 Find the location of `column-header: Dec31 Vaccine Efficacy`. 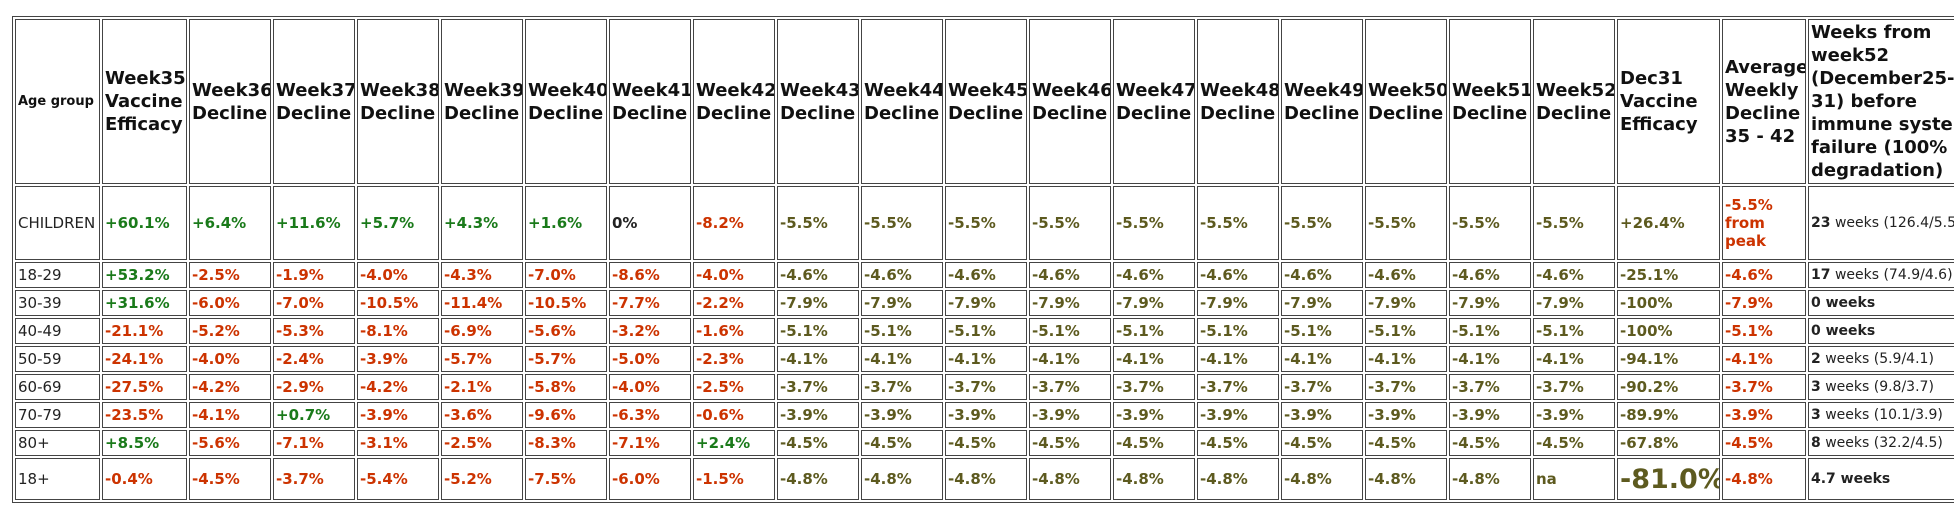

column-header: Dec31 Vaccine Efficacy is located at coordinates (1668, 101).